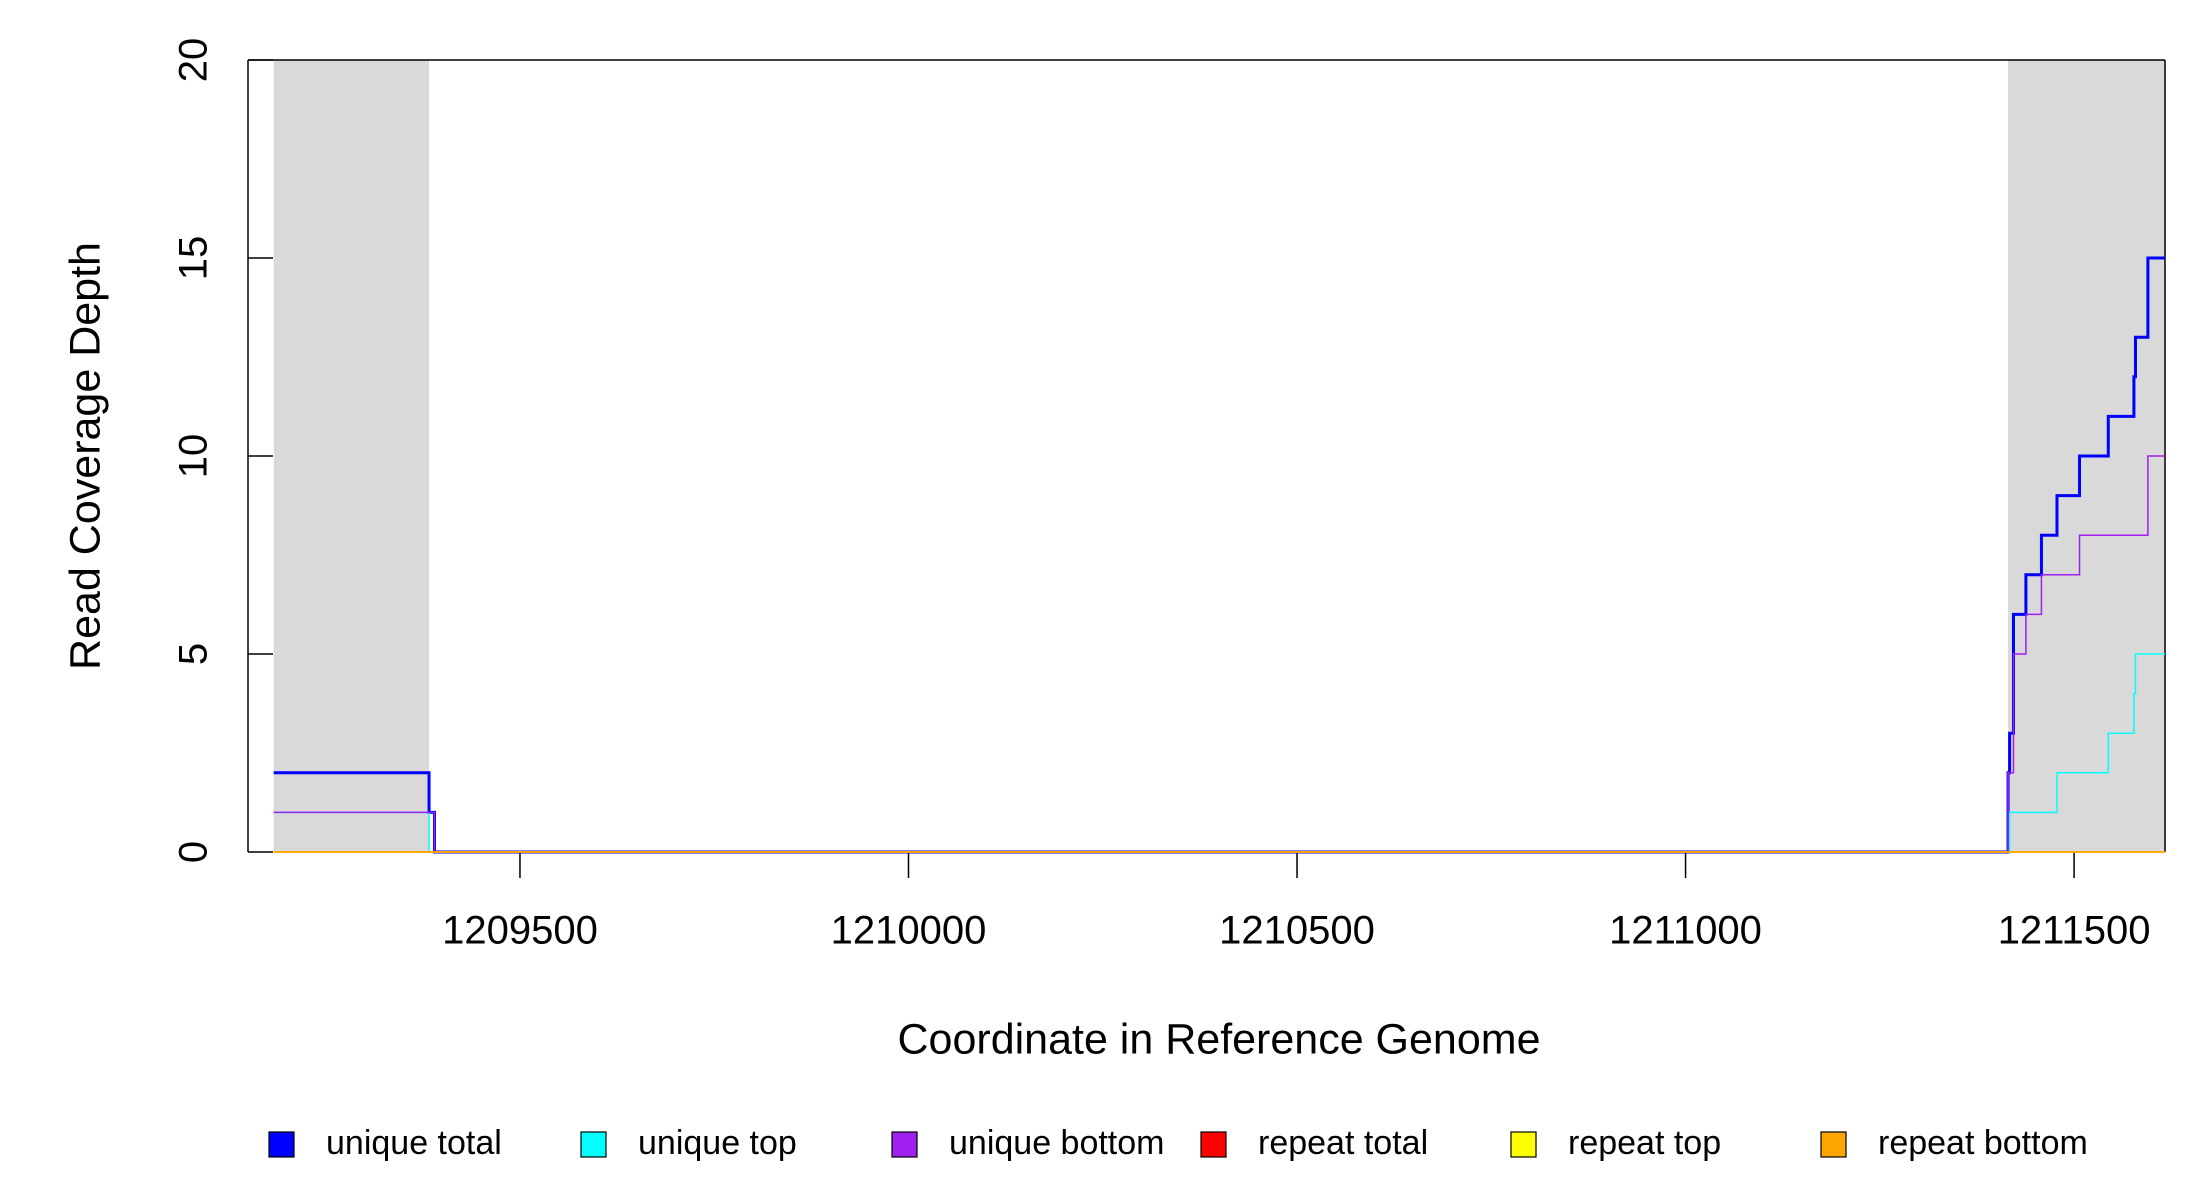 This screenshot has width=2200, height=1200. I want to click on y-tick-label: 0, so click(194, 852).